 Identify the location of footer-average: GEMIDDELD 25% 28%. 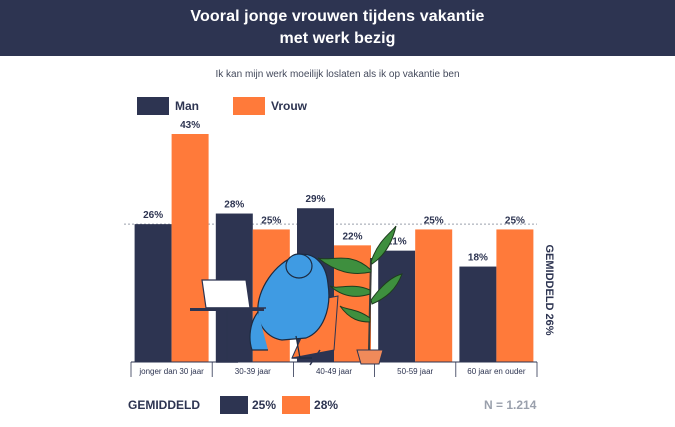
(236, 405).